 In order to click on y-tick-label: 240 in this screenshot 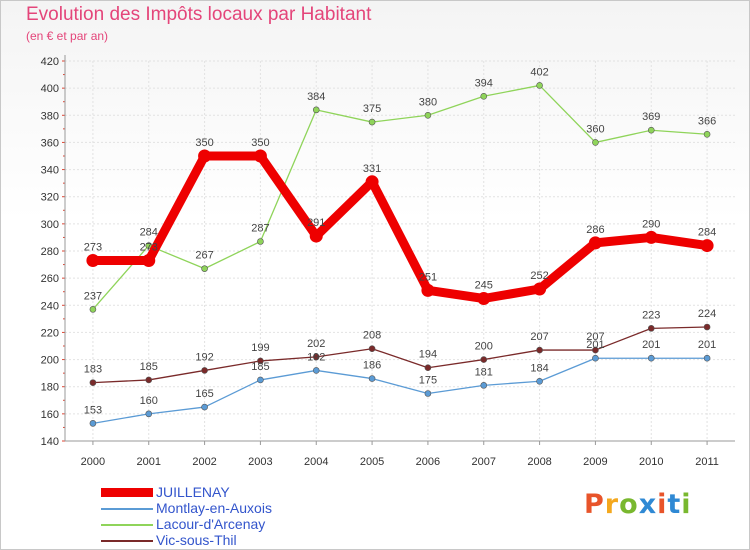, I will do `click(50, 306)`.